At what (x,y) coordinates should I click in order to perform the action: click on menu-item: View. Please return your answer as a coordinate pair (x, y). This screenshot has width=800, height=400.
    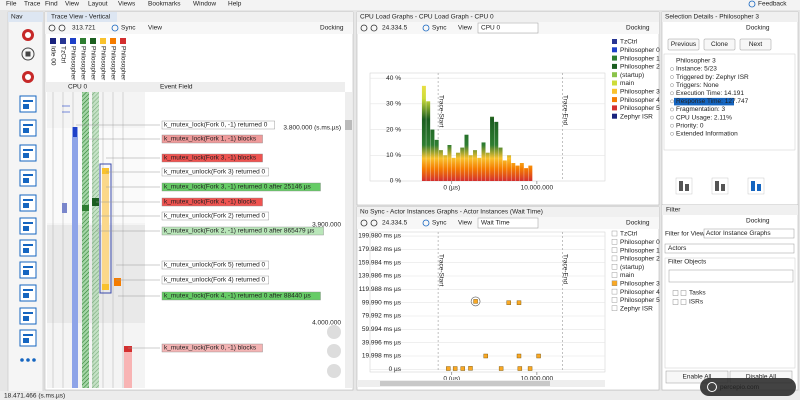
    Looking at the image, I should click on (72, 4).